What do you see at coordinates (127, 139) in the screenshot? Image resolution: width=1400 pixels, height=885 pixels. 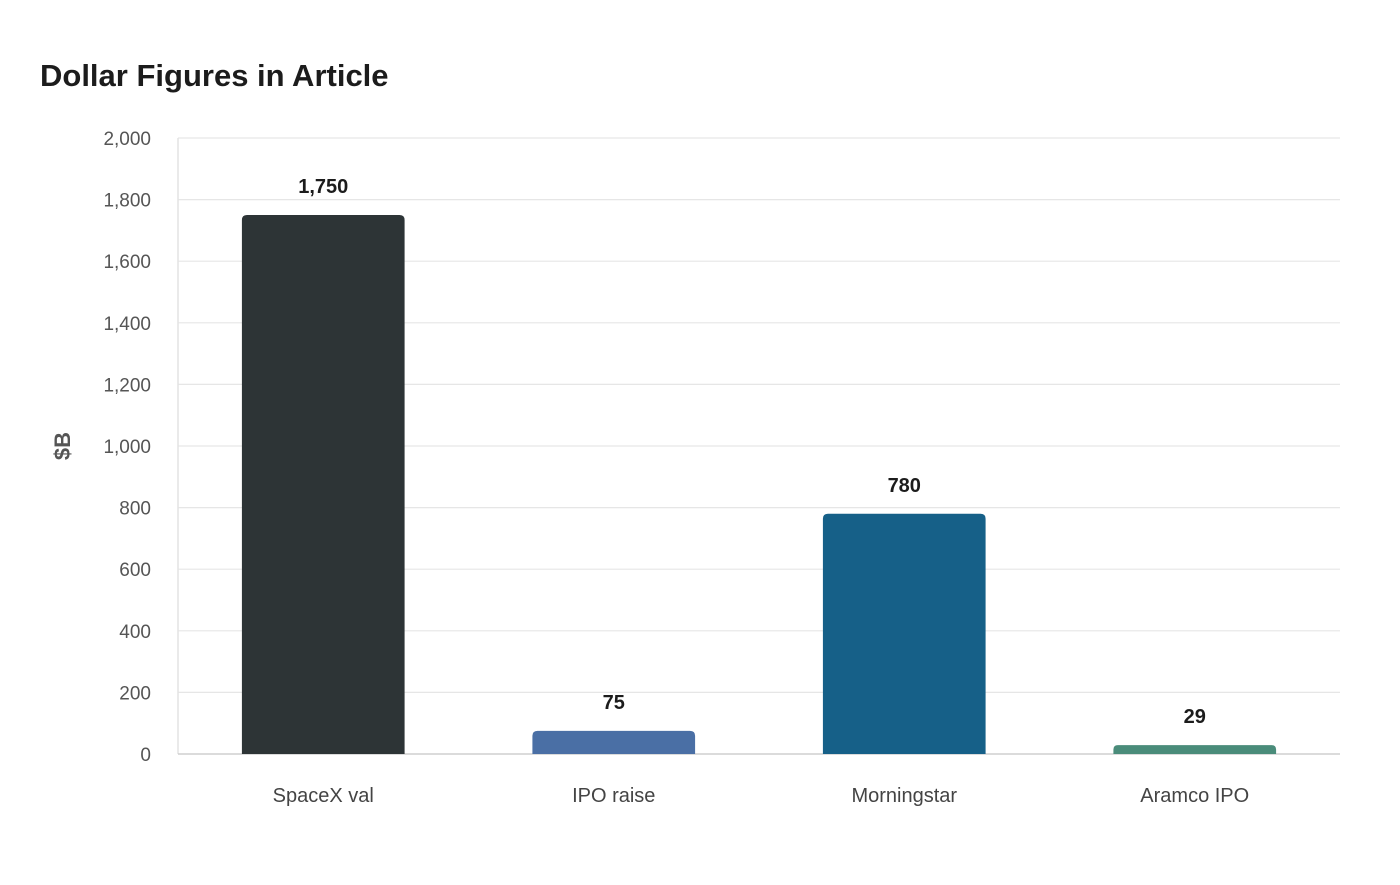 I see `y-tick-label: 2,000` at bounding box center [127, 139].